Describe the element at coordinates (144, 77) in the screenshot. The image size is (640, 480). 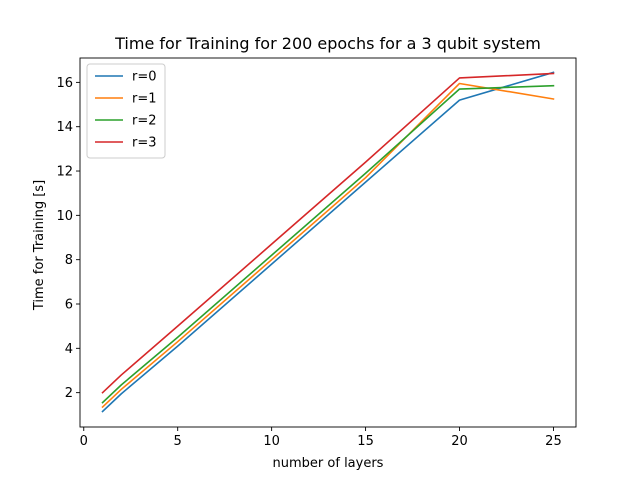
I see `legend-label-r=0: r=0` at that location.